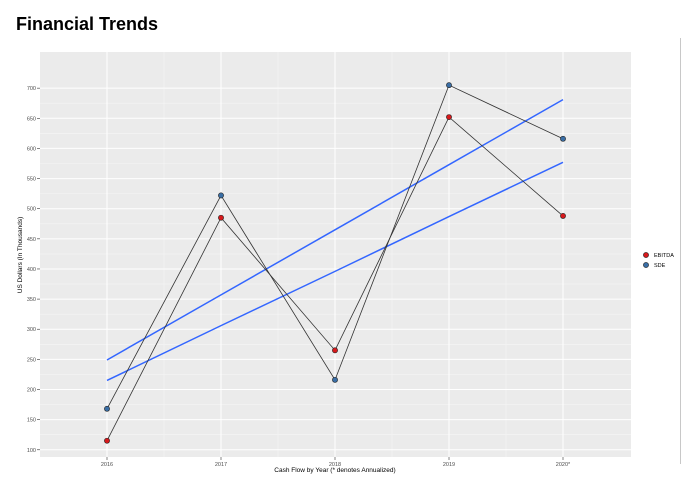 This screenshot has width=682, height=480. I want to click on x-tick-label: 2016, so click(107, 465).